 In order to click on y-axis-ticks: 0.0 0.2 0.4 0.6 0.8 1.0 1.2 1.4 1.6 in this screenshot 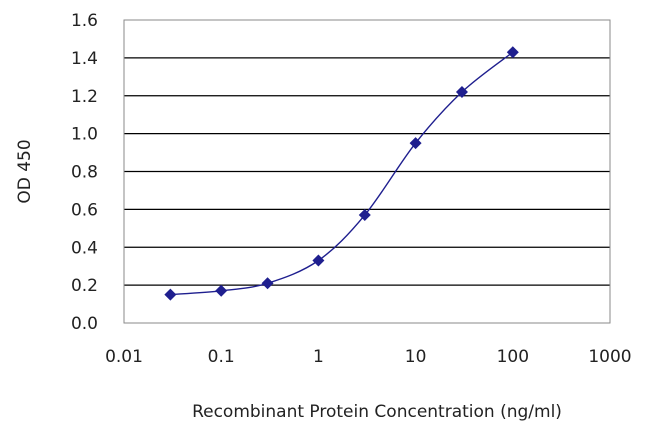, I will do `click(84, 172)`.